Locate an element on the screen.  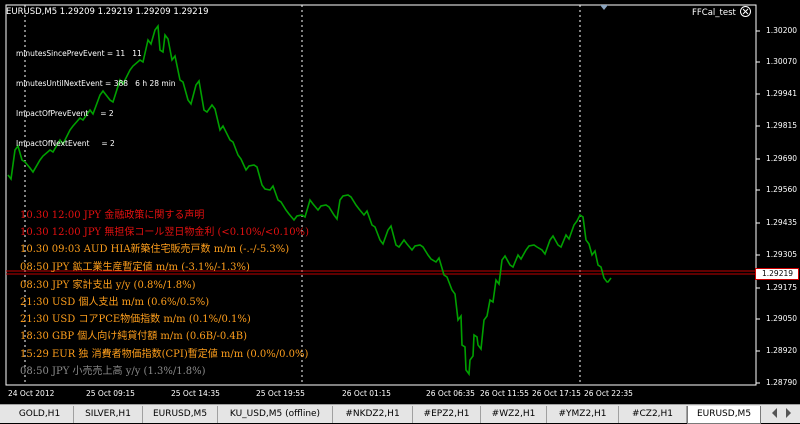
event-item: 08:50 JPY 鉱工業生産暫定値 m/m (-3.1%/-1.3%) is located at coordinates (135, 267).